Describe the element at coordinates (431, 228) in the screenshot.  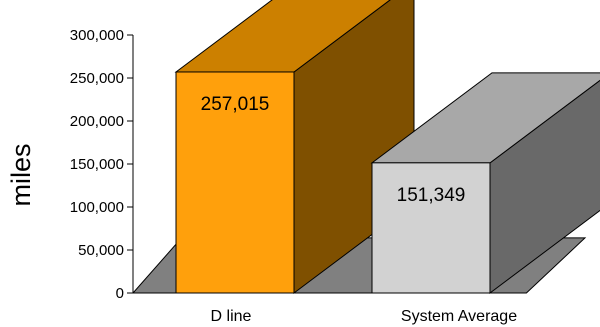
I see `bar-front` at that location.